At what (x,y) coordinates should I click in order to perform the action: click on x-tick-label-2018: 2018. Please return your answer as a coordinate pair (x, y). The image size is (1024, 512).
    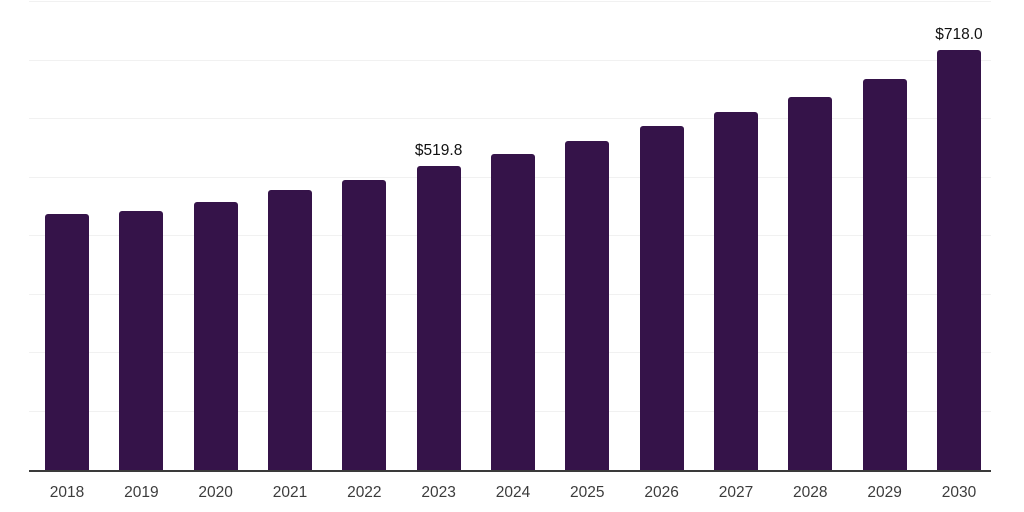
    Looking at the image, I should click on (67, 492).